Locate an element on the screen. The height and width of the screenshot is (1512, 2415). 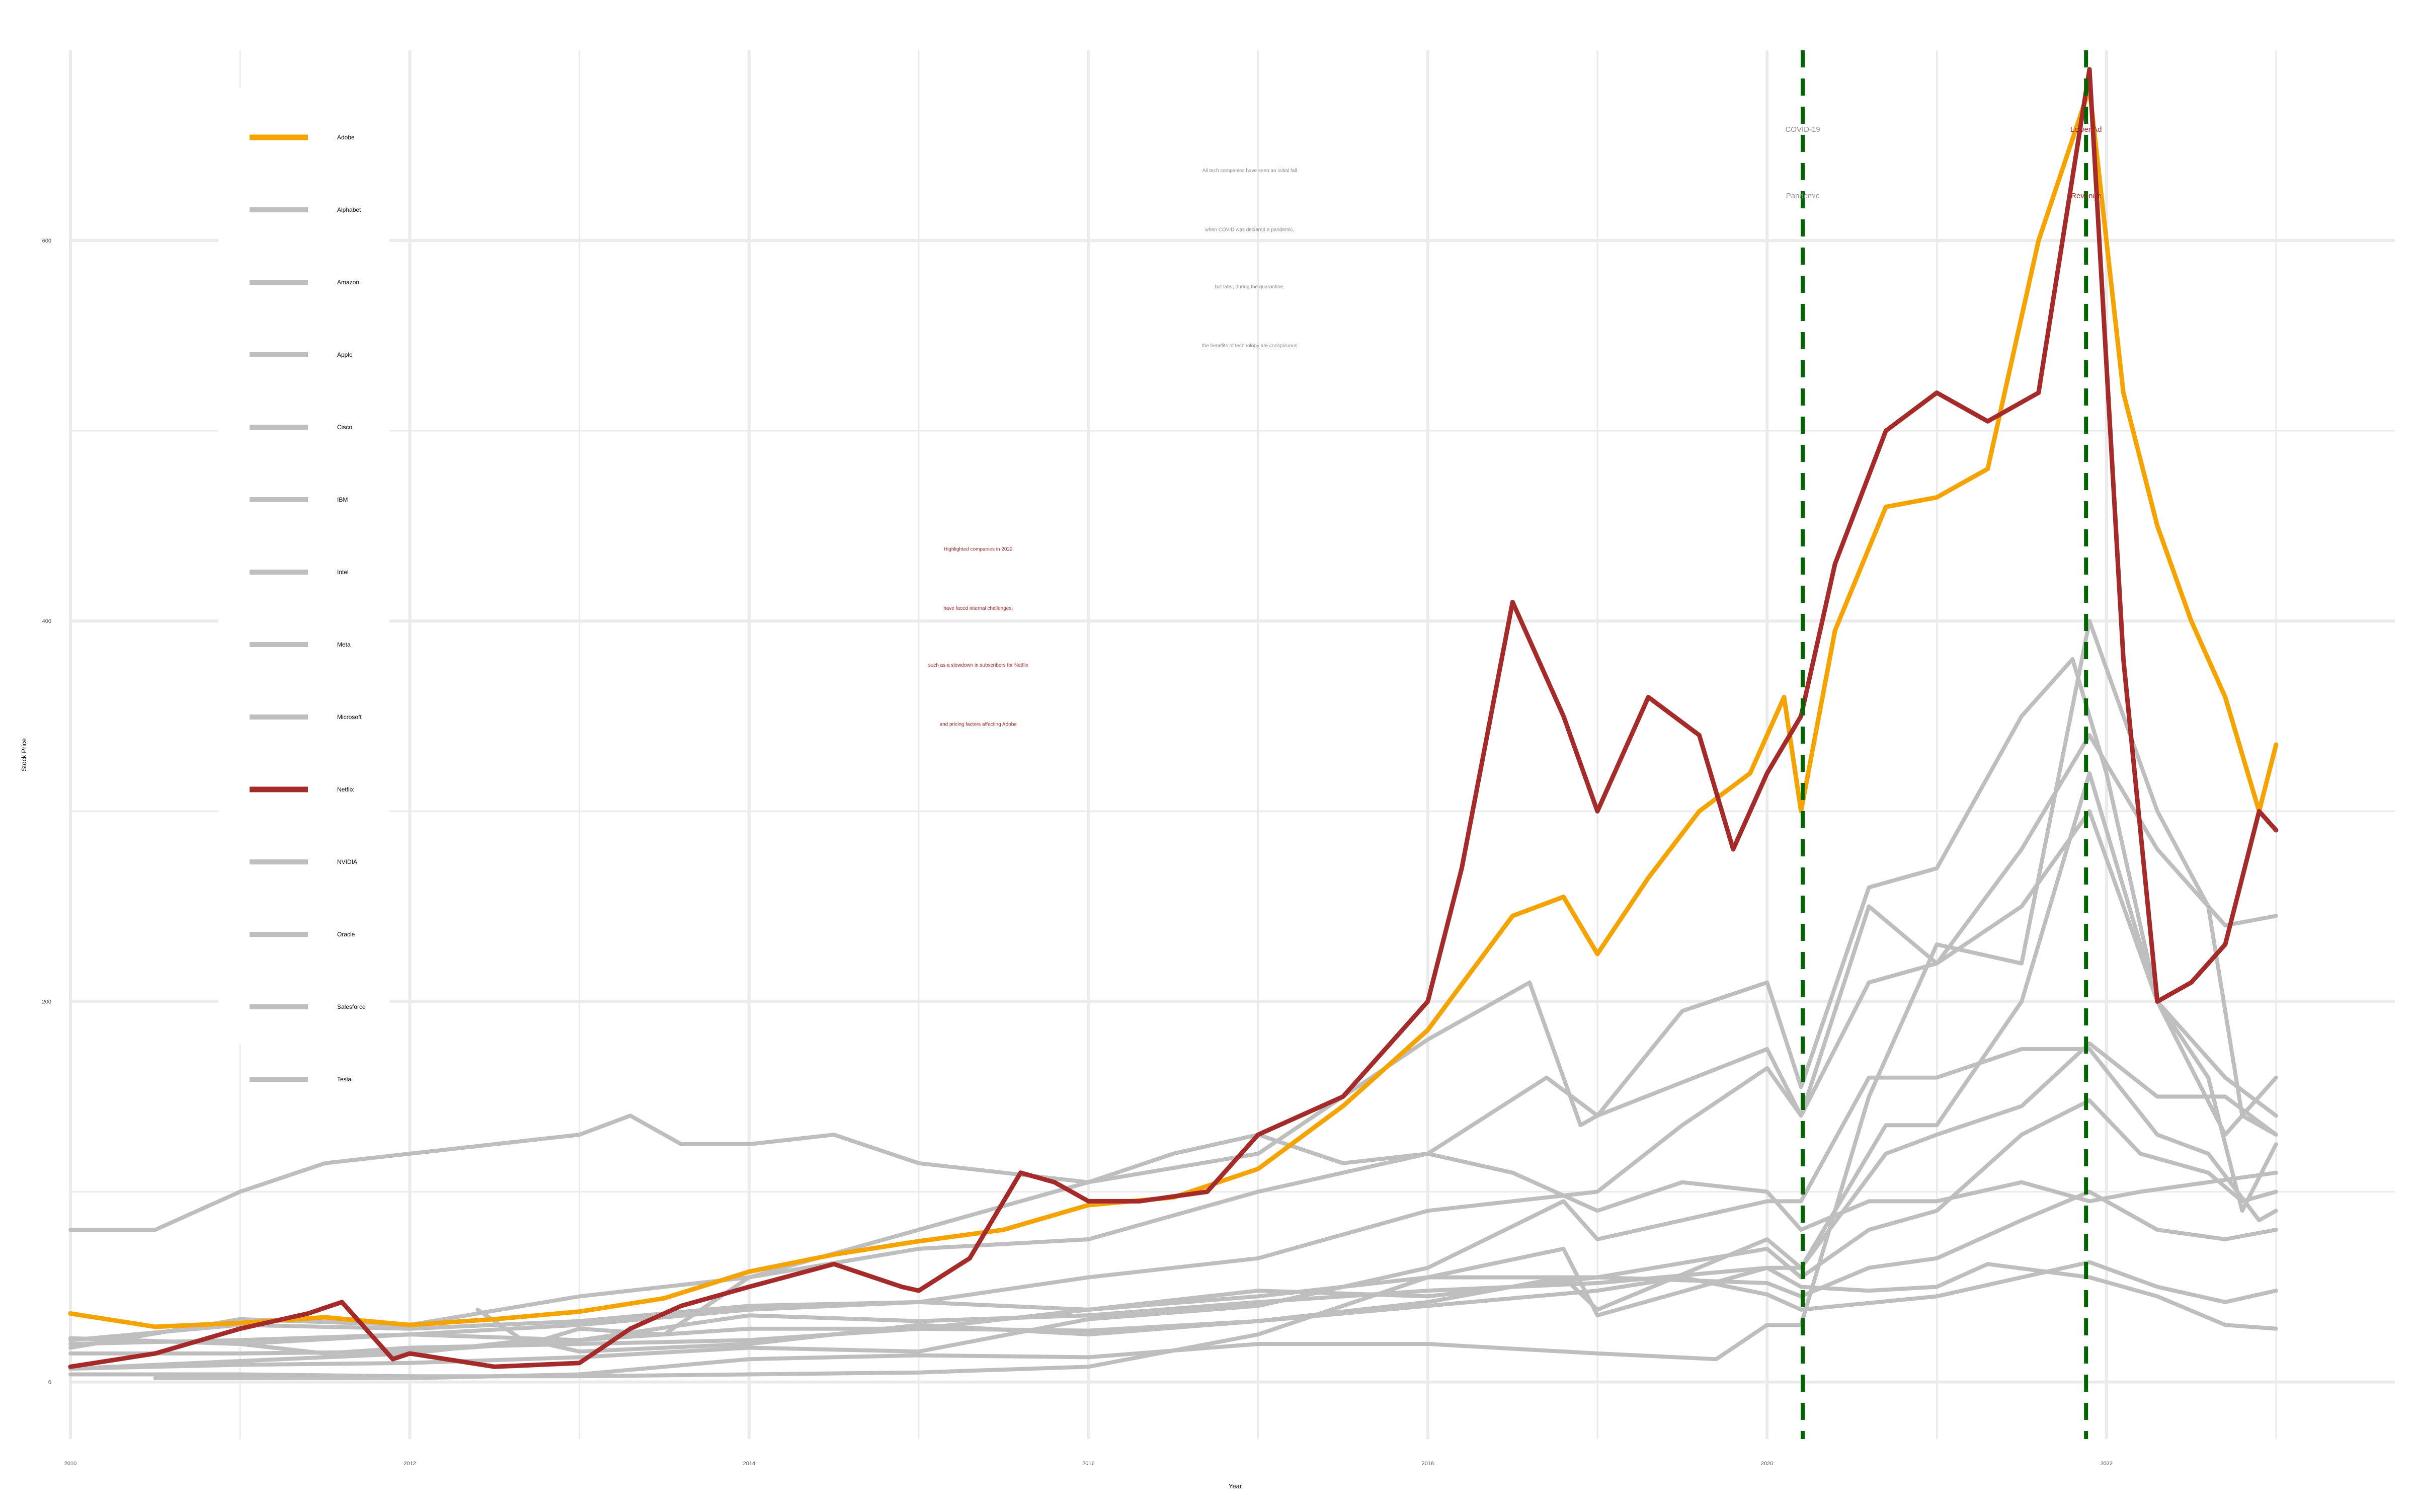
y-axis-title: Stock Price is located at coordinates (24, 754).